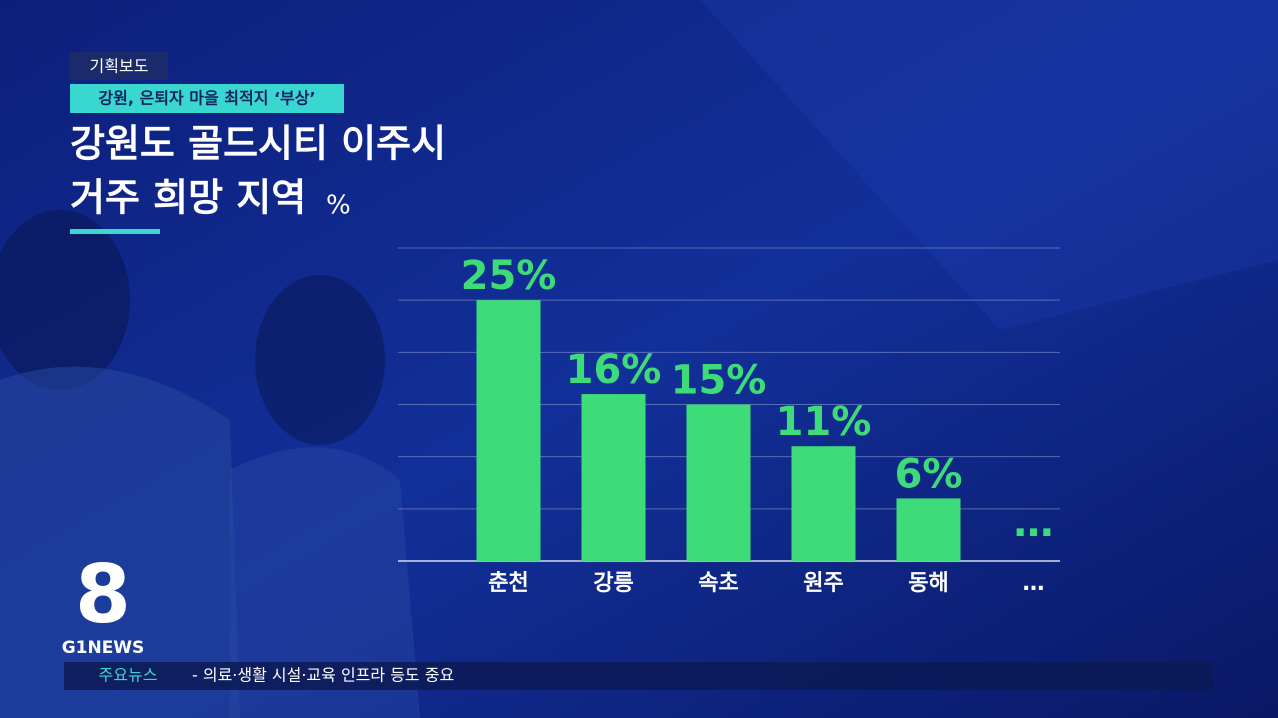 The height and width of the screenshot is (718, 1278). I want to click on subtitle: 강원, 은퇴자 마을 최적지 ‘부상’, so click(206, 98).